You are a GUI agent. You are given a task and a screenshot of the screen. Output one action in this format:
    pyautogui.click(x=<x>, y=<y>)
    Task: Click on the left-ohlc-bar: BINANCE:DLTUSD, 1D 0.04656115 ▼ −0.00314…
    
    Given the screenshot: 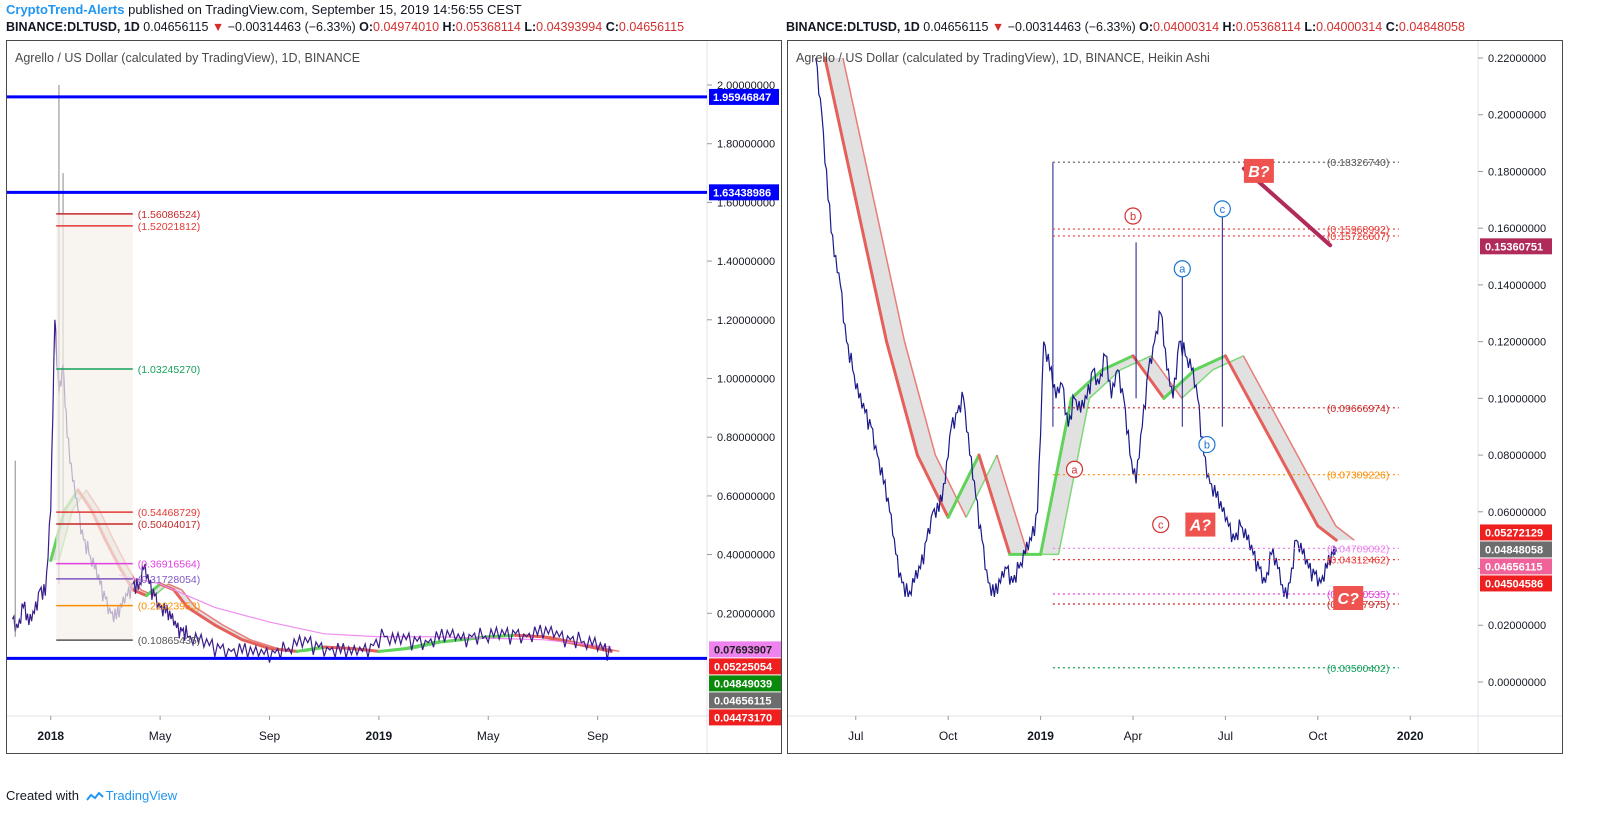 What is the action you would take?
    pyautogui.click(x=345, y=27)
    